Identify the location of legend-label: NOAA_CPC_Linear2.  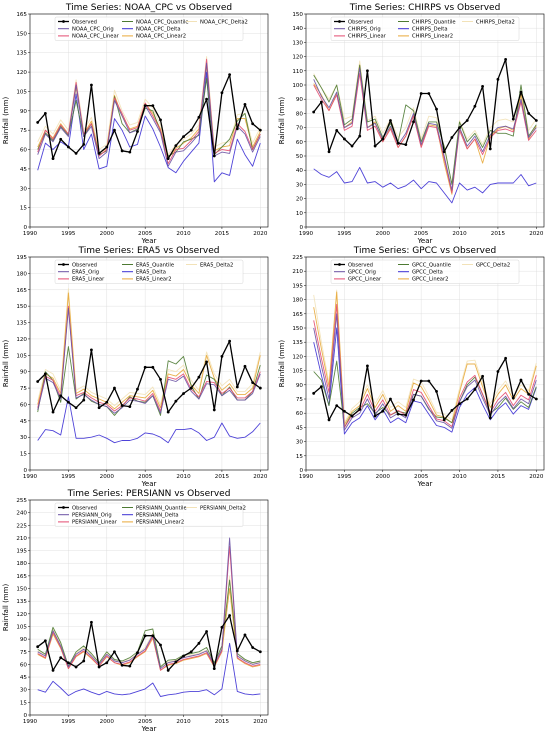
(161, 37).